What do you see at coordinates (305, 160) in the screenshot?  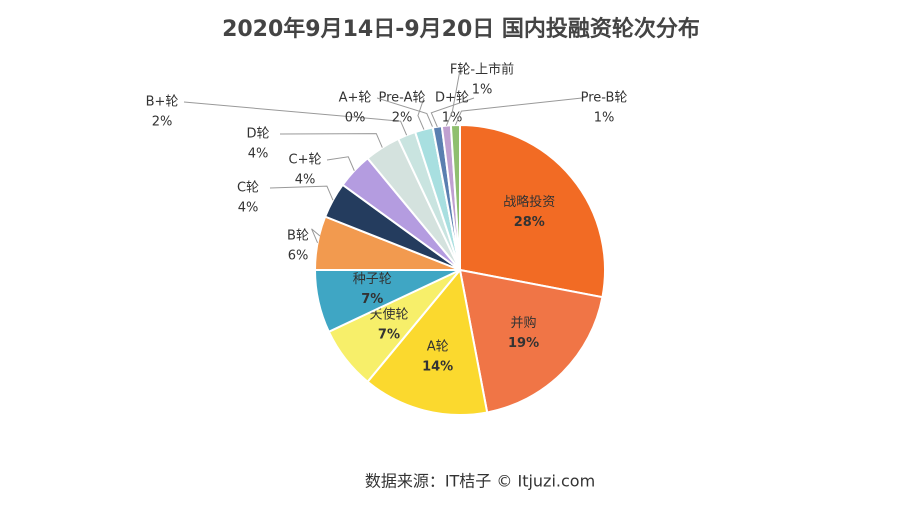 I see `slice-label: C+轮` at bounding box center [305, 160].